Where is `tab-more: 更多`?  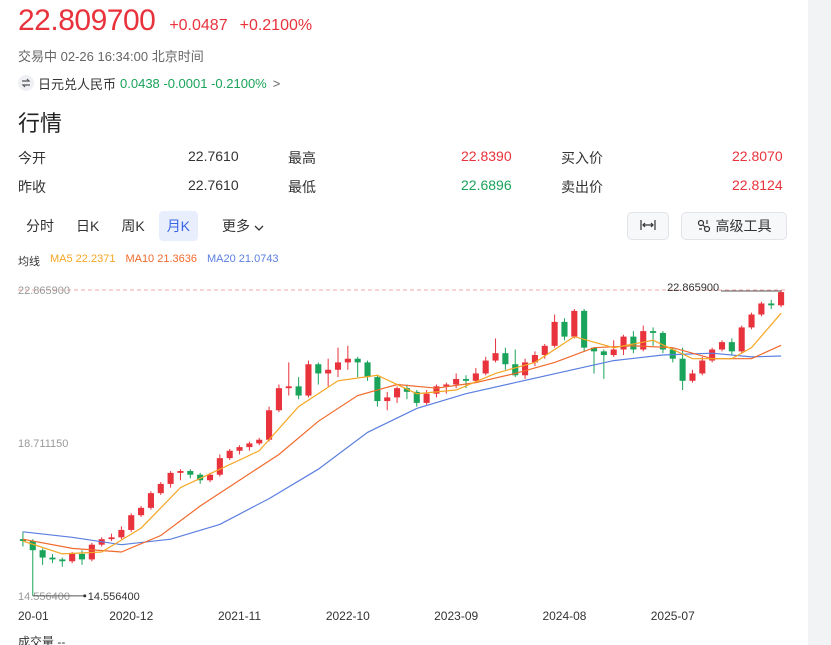 tab-more: 更多 is located at coordinates (243, 226).